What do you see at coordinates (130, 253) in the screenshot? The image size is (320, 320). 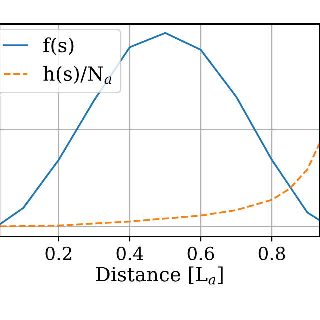 I see `x-tick-label: 0.4` at bounding box center [130, 253].